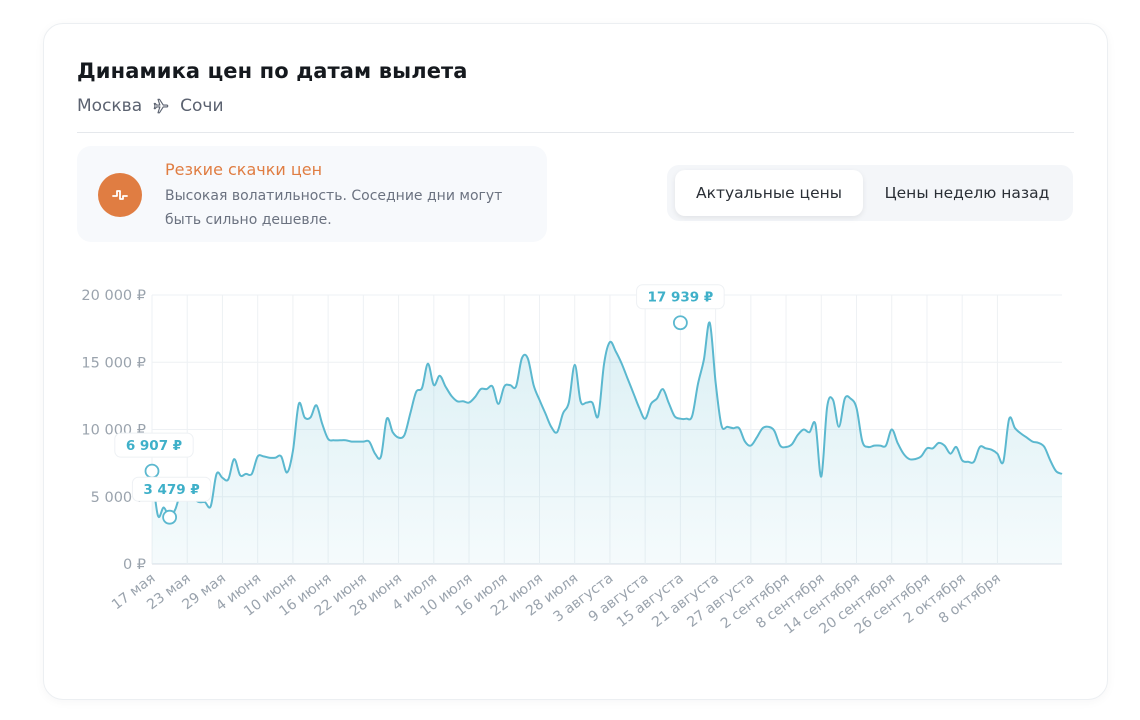  Describe the element at coordinates (244, 169) in the screenshot. I see `alert-title: Резкие скачки цен` at that location.